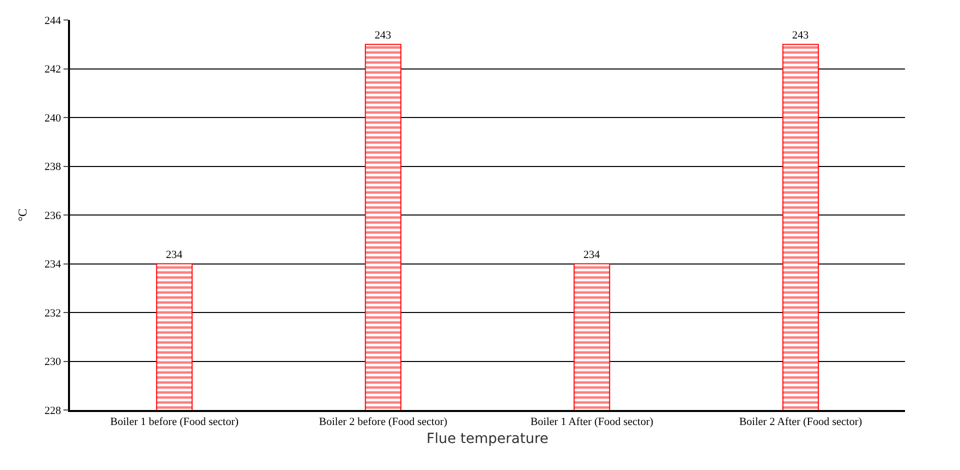 This screenshot has height=470, width=960. What do you see at coordinates (53, 20) in the screenshot?
I see `y-tick-label: 244` at bounding box center [53, 20].